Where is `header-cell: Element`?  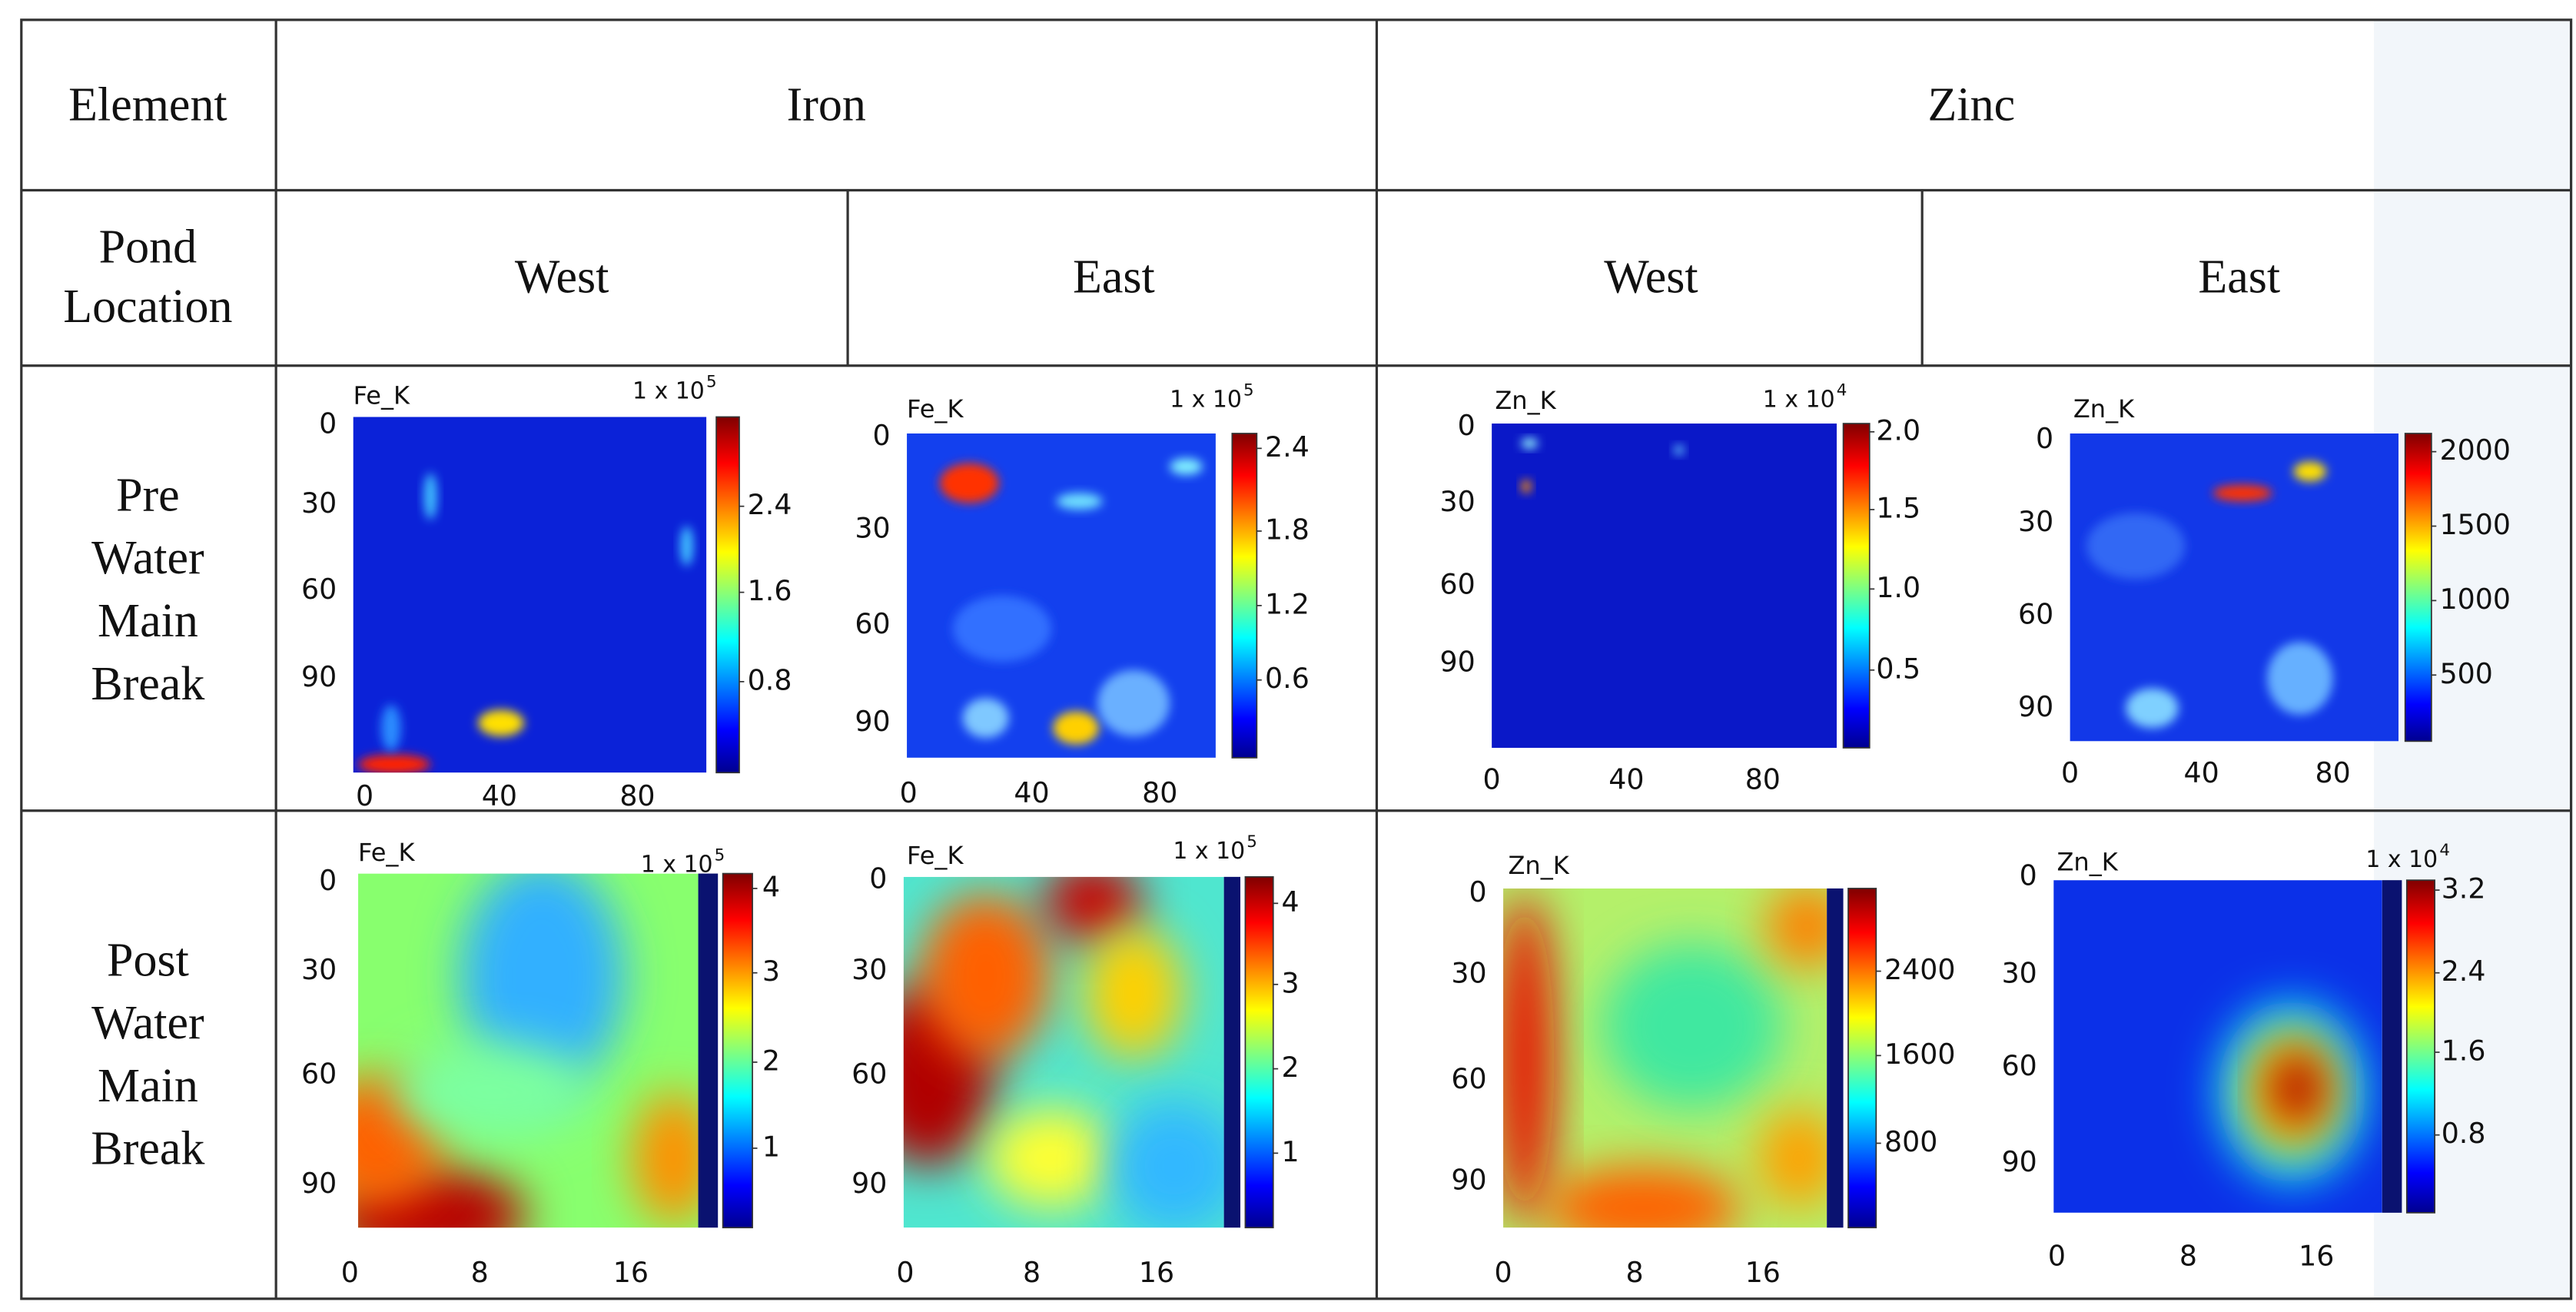 header-cell: Element is located at coordinates (147, 104).